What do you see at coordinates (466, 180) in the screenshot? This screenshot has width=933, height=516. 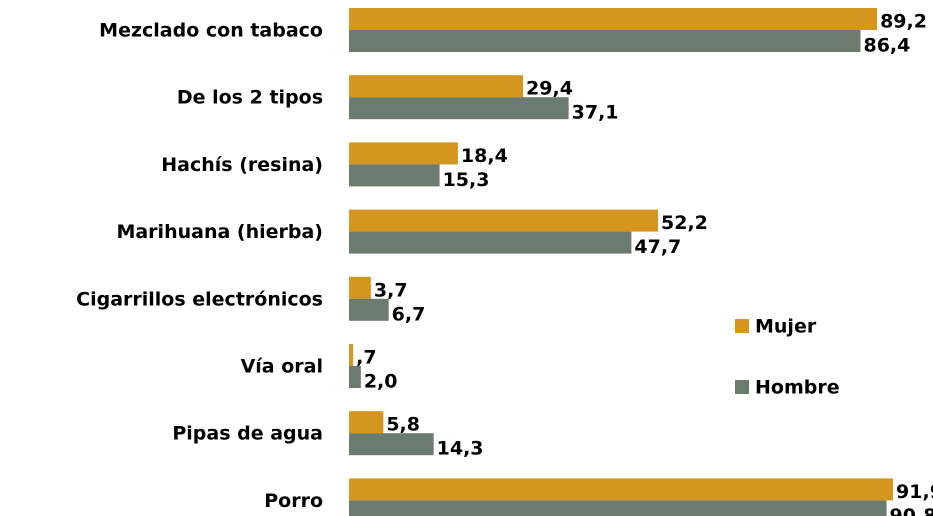 I see `value-label: 15,3` at bounding box center [466, 180].